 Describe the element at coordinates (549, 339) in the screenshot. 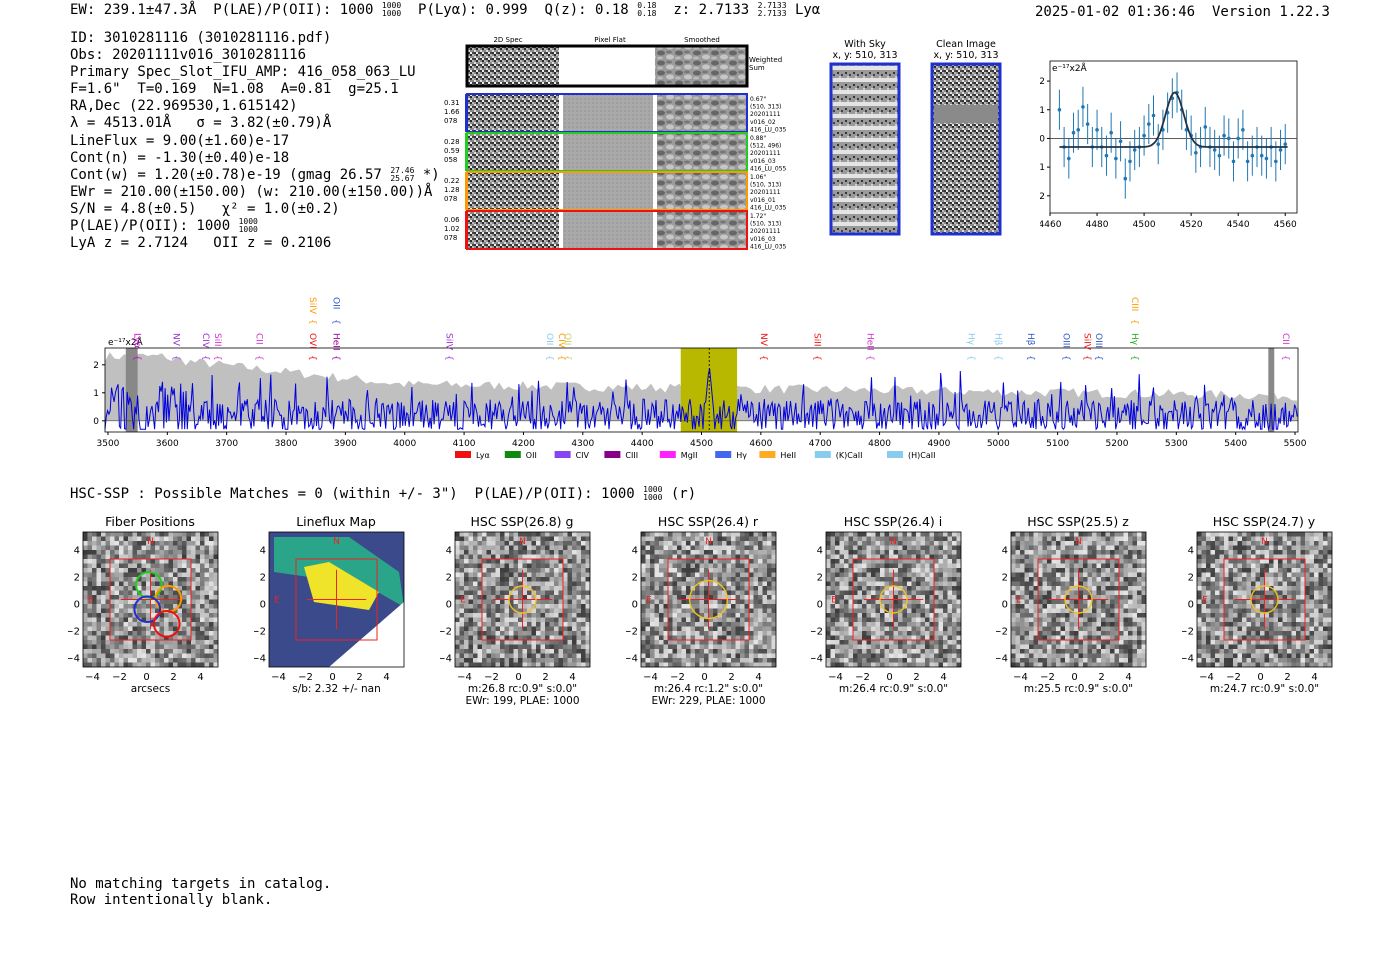

I see `spectrum-line-label-text: OII` at that location.